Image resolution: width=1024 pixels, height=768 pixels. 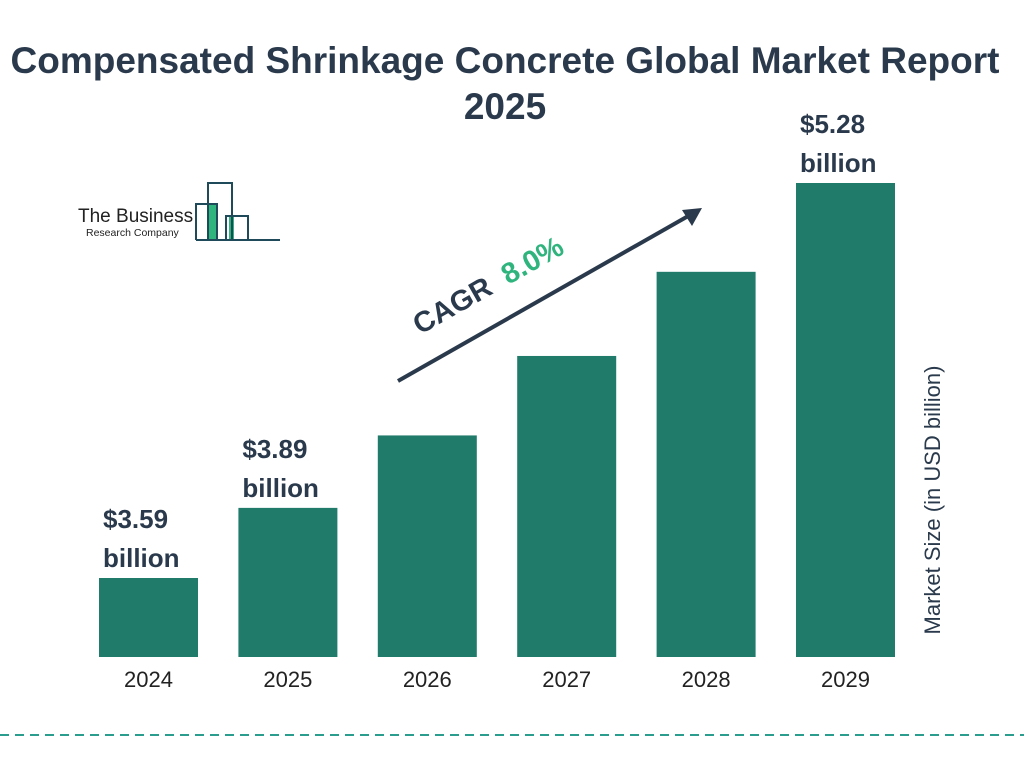 What do you see at coordinates (135, 519) in the screenshot?
I see `data-label: $3.59` at bounding box center [135, 519].